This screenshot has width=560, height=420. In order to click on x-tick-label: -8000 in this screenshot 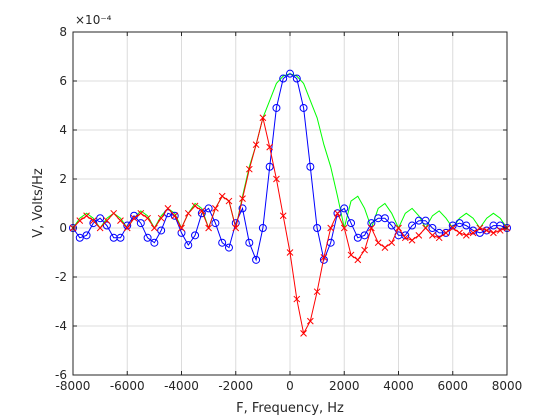, I will do `click(73, 386)`.